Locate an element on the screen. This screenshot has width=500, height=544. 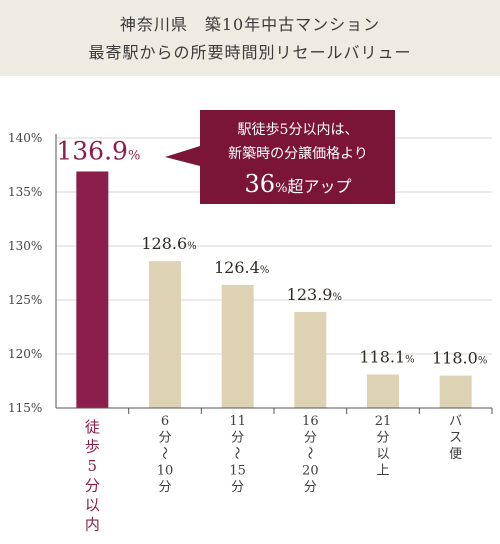
callout-suffix: 超アップ is located at coordinates (319, 186).